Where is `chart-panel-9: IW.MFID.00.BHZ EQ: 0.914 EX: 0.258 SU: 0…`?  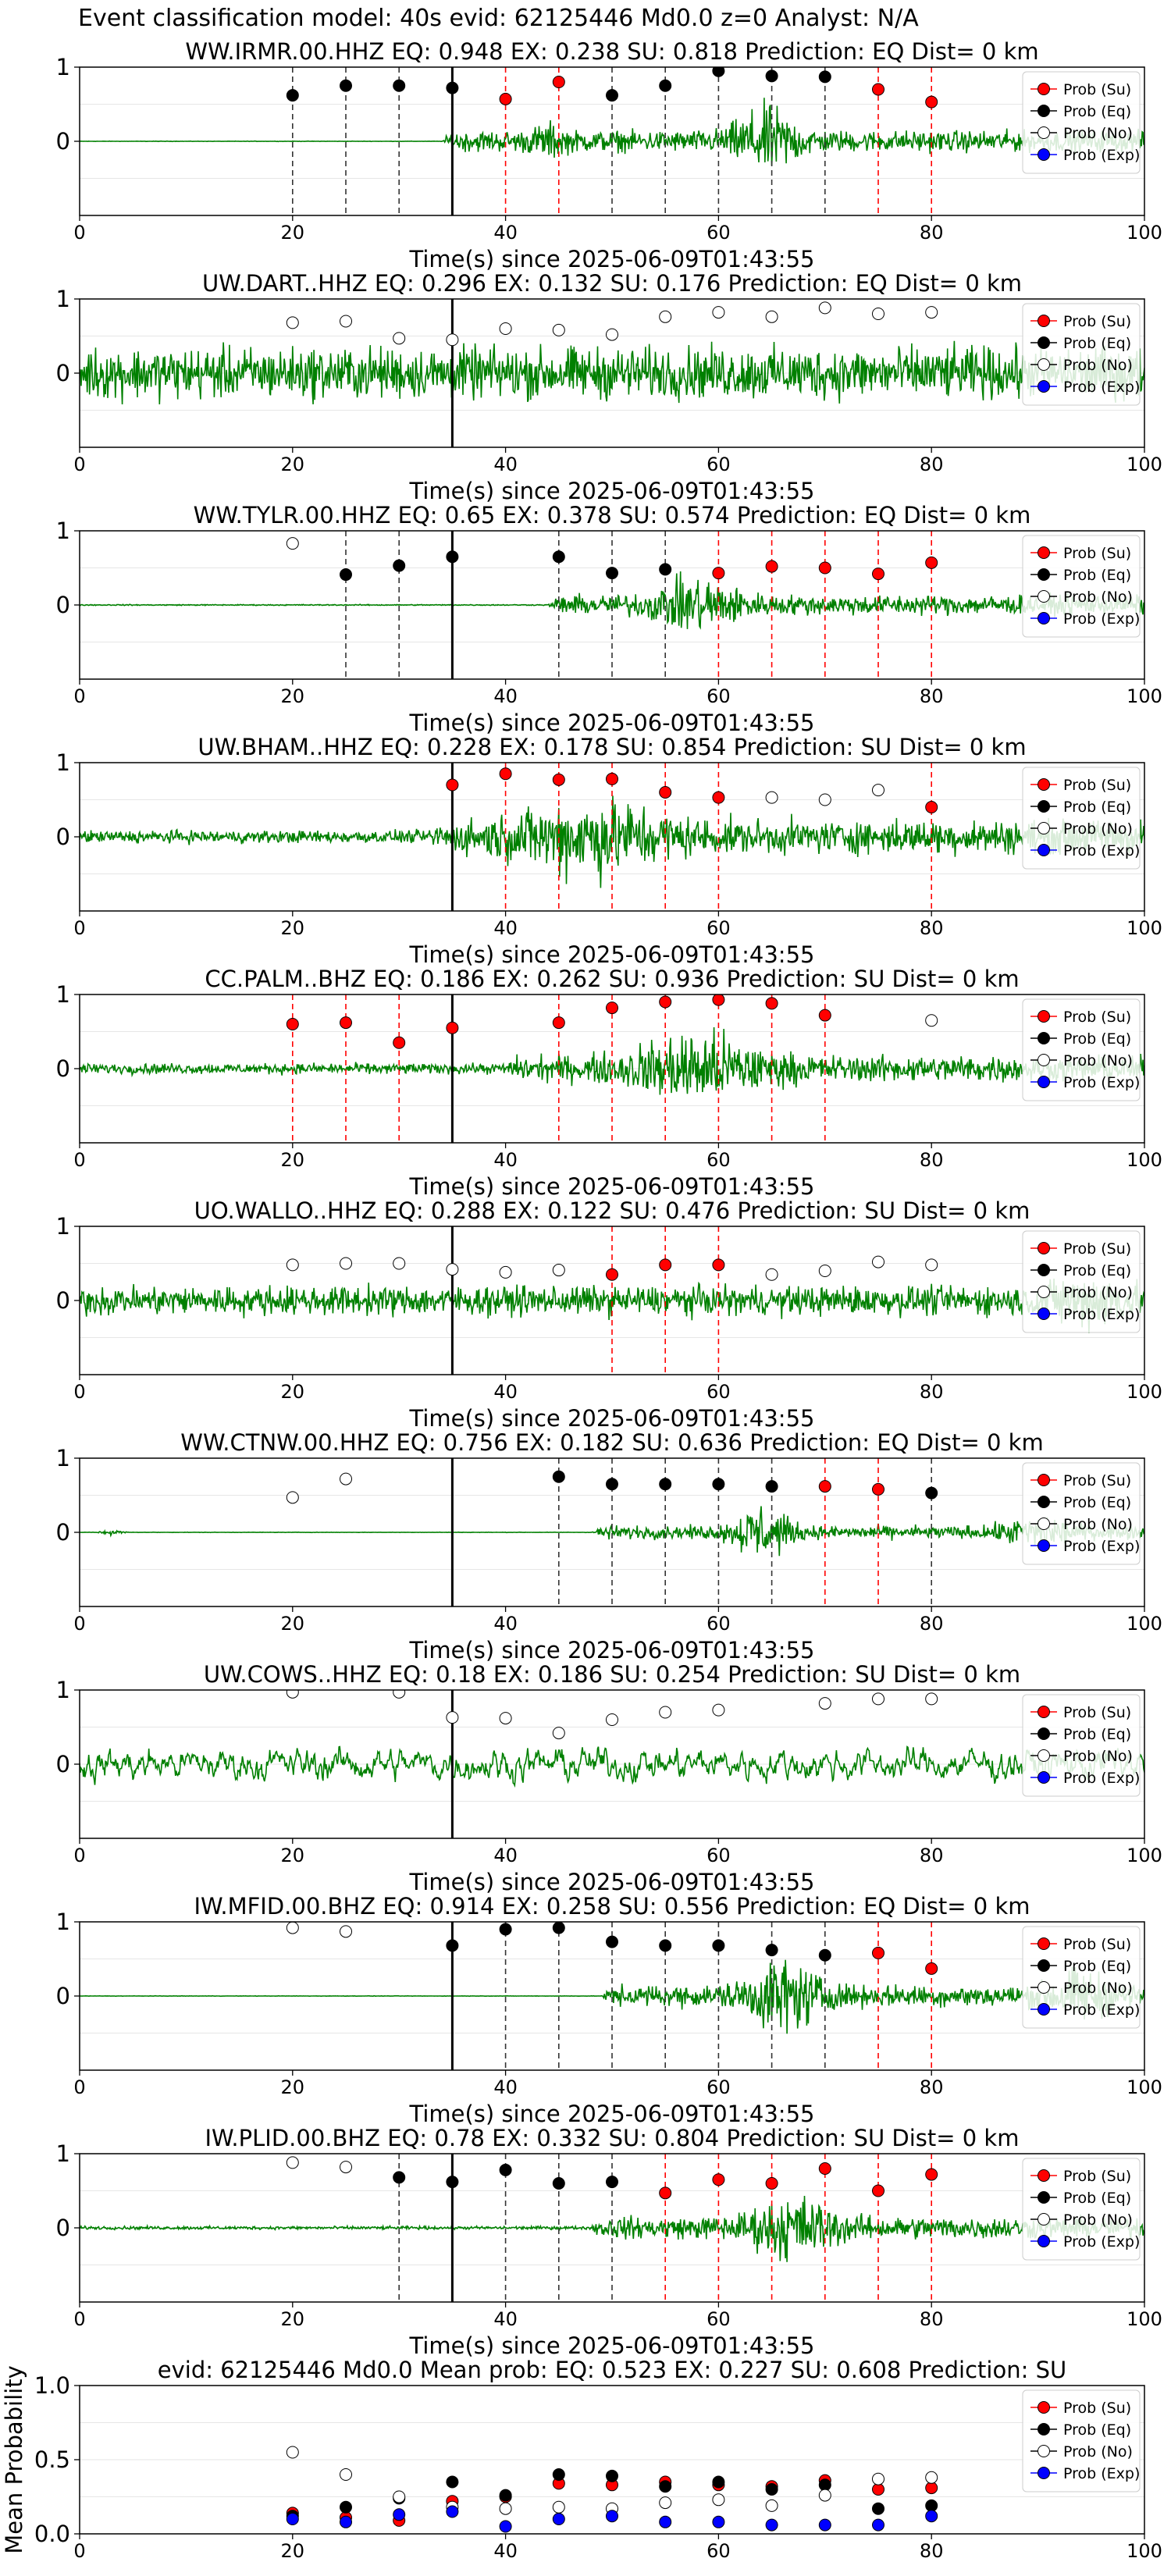
chart-panel-9: IW.MFID.00.BHZ EQ: 0.914 EX: 0.258 SU: 0… is located at coordinates (609, 2010).